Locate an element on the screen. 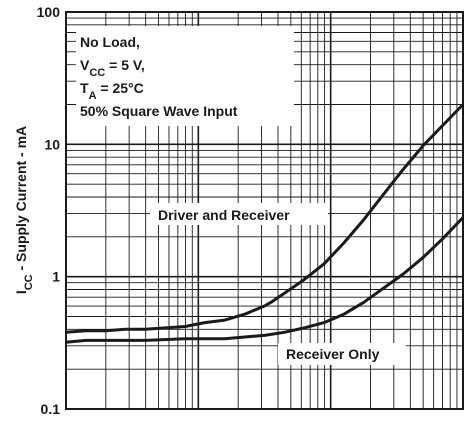 This screenshot has height=425, width=469. y-tick-label: 10 is located at coordinates (52, 144).